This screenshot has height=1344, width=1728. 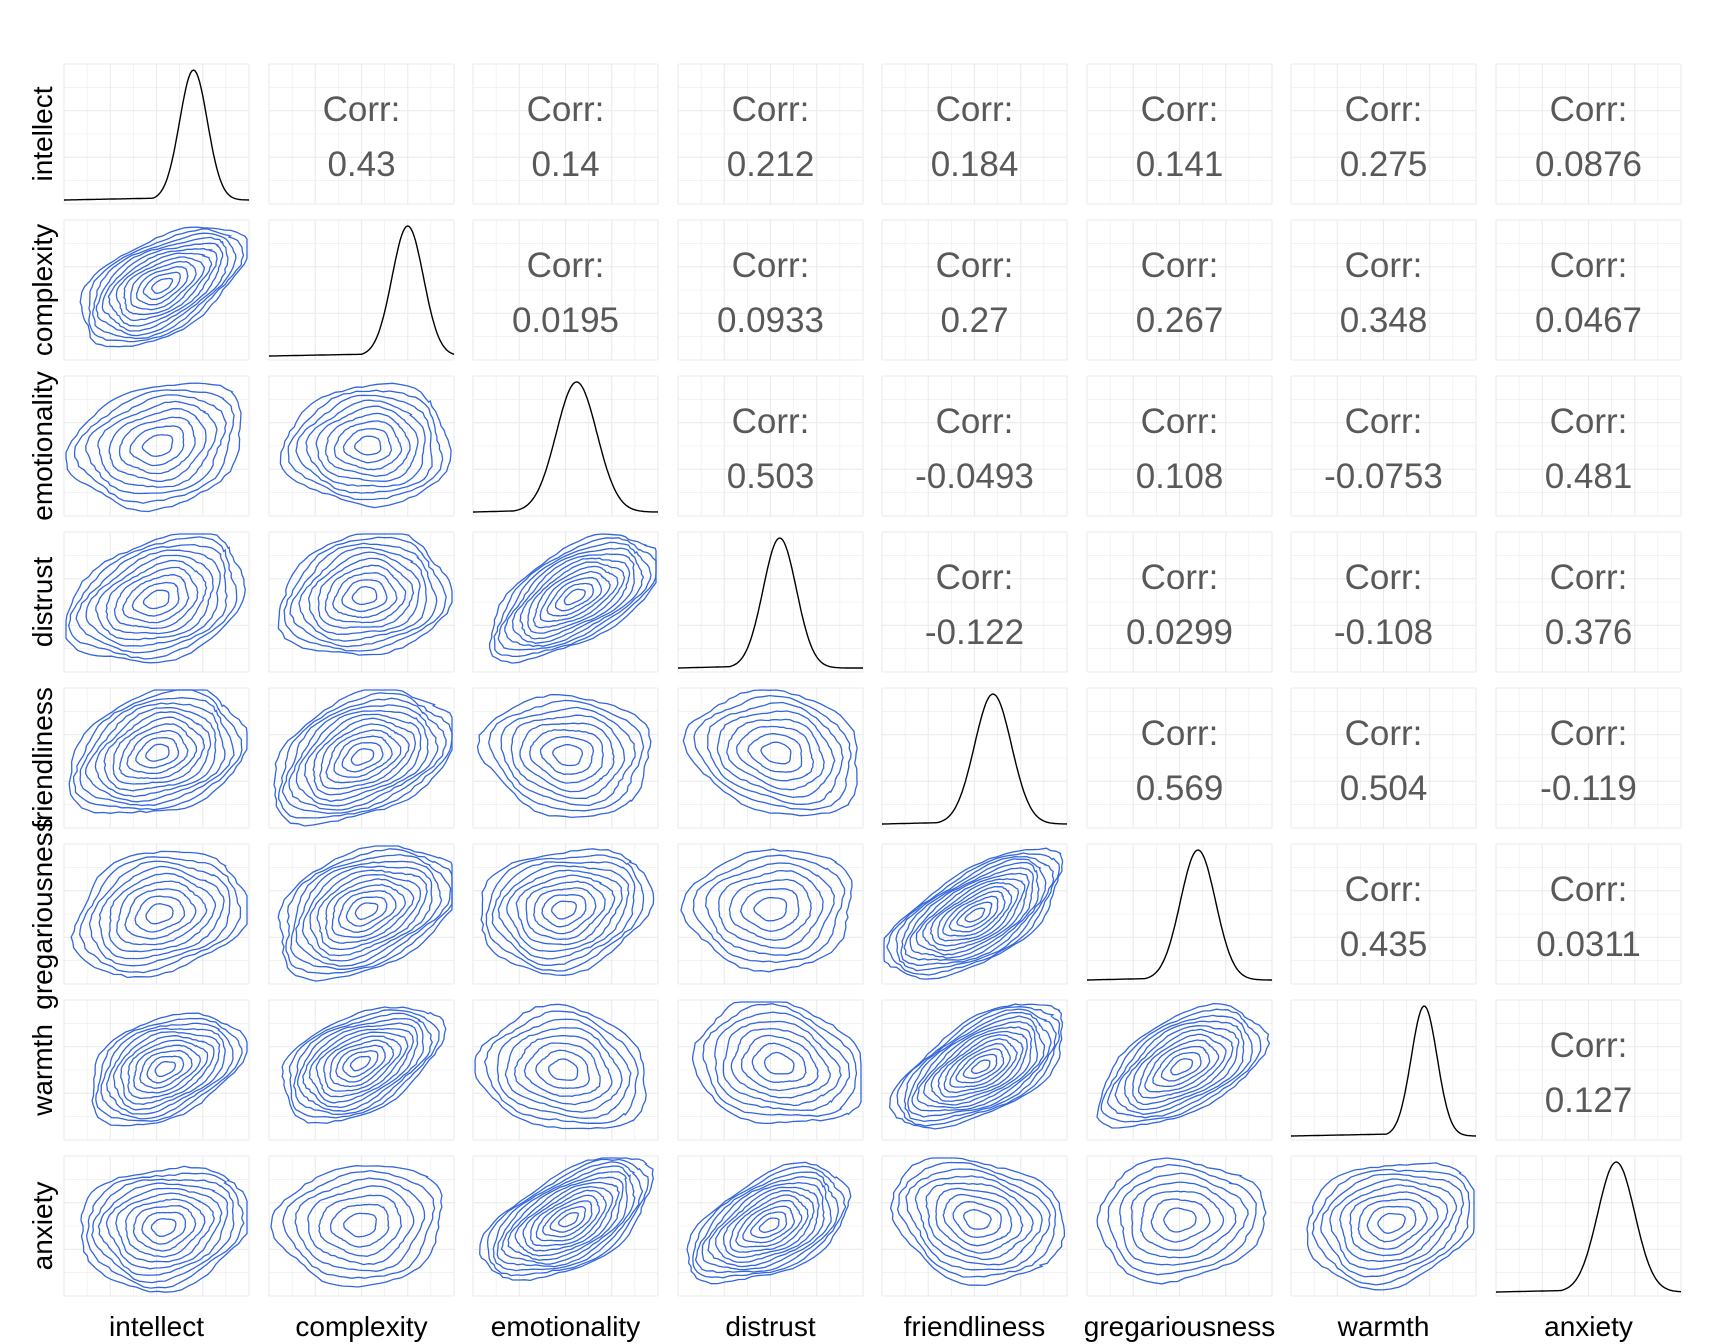 I want to click on panel-distrust-warmth, so click(x=1383, y=602).